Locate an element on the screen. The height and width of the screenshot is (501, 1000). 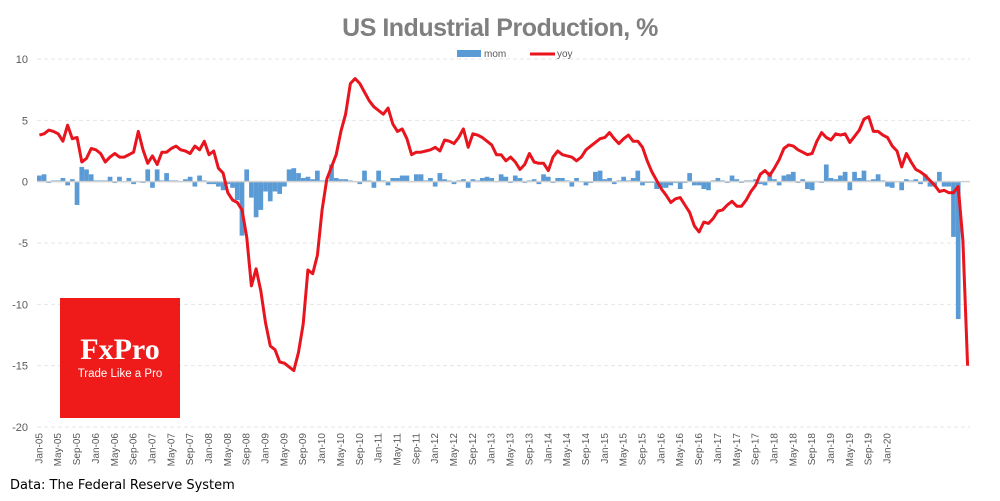
x-tick-label: May-13 is located at coordinates (511, 450).